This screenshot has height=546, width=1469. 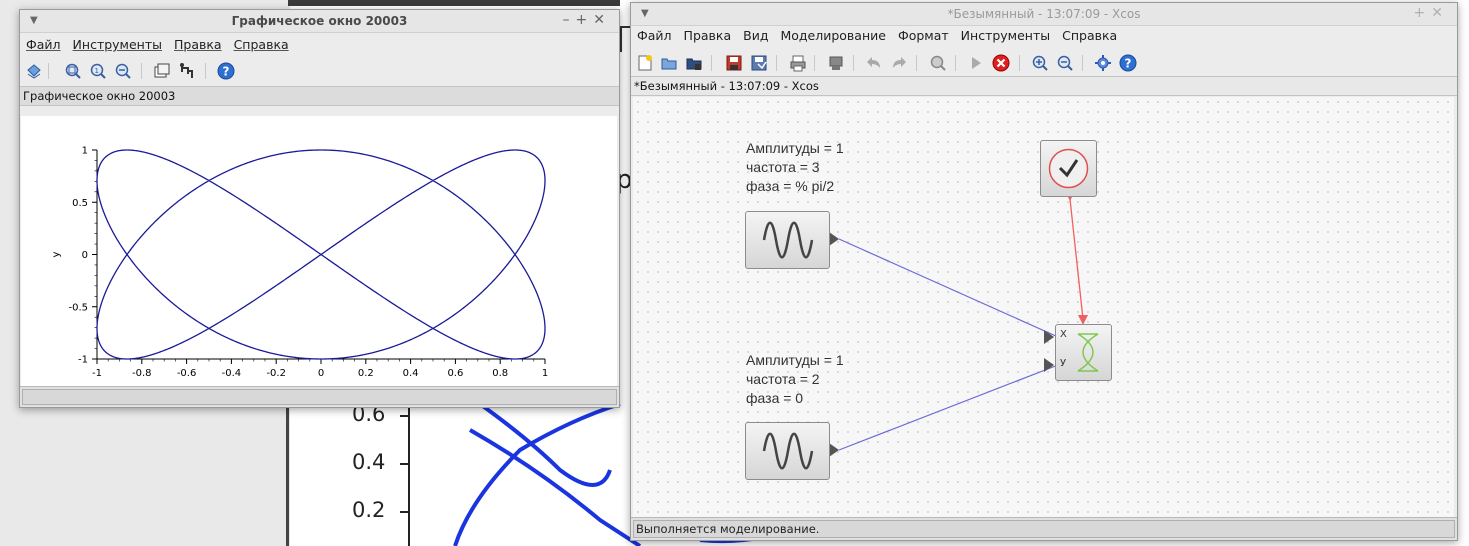 What do you see at coordinates (162, 71) in the screenshot?
I see `window-icon` at bounding box center [162, 71].